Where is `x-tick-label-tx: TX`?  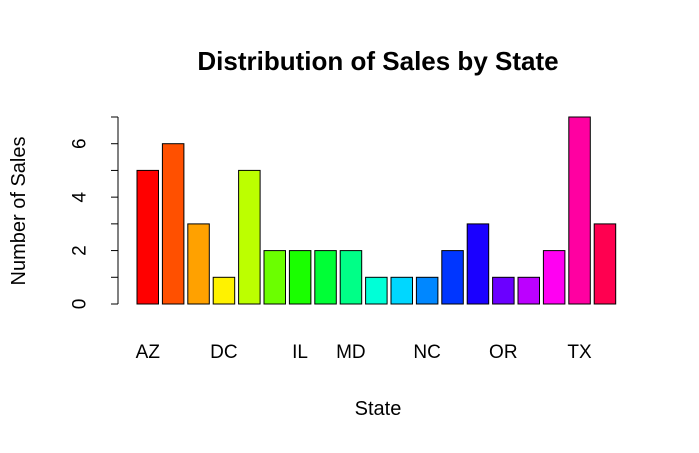 x-tick-label-tx: TX is located at coordinates (579, 352).